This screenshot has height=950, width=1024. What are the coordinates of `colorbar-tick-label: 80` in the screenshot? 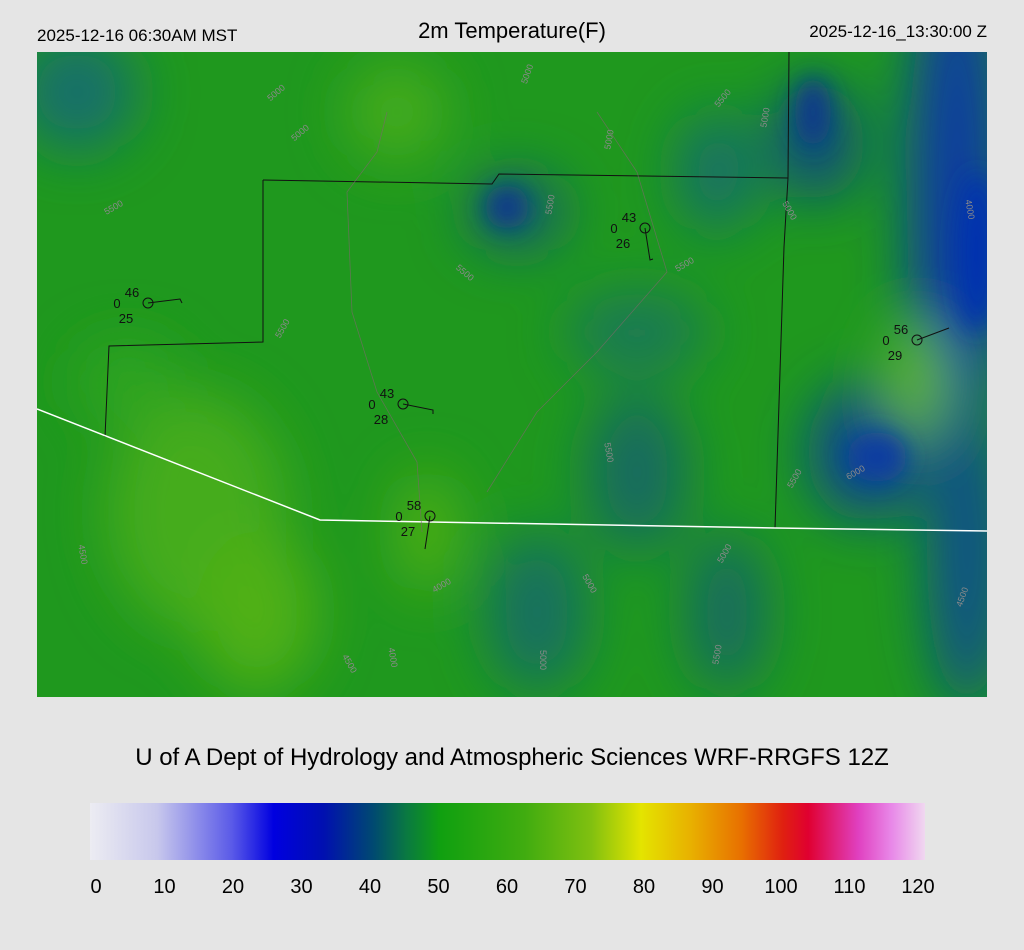 It's located at (644, 887).